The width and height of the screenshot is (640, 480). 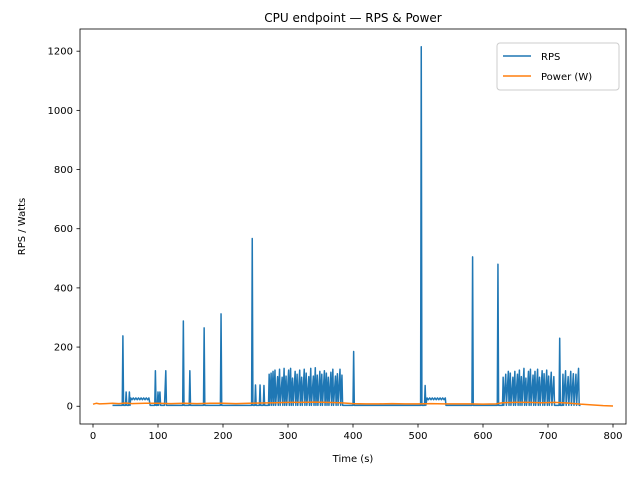 What do you see at coordinates (612, 436) in the screenshot?
I see `x-tick-label: 800` at bounding box center [612, 436].